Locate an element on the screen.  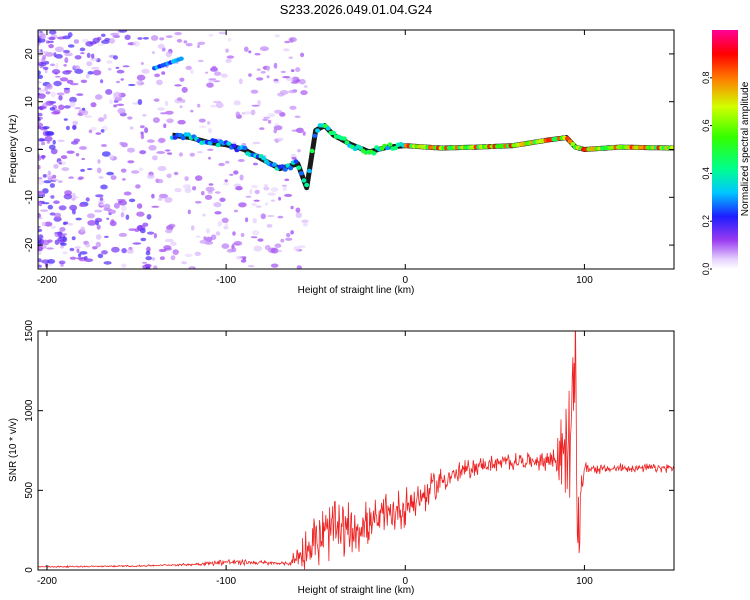
spectrogram-ytick-label: 0 is located at coordinates (29, 149).